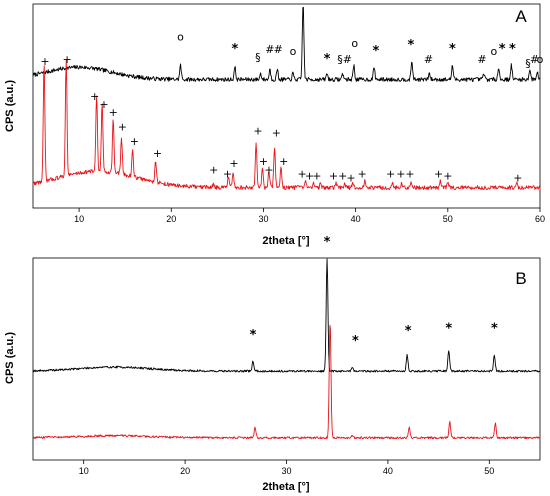 This screenshot has width=550, height=496. I want to click on x-tick-label: 60, so click(540, 219).